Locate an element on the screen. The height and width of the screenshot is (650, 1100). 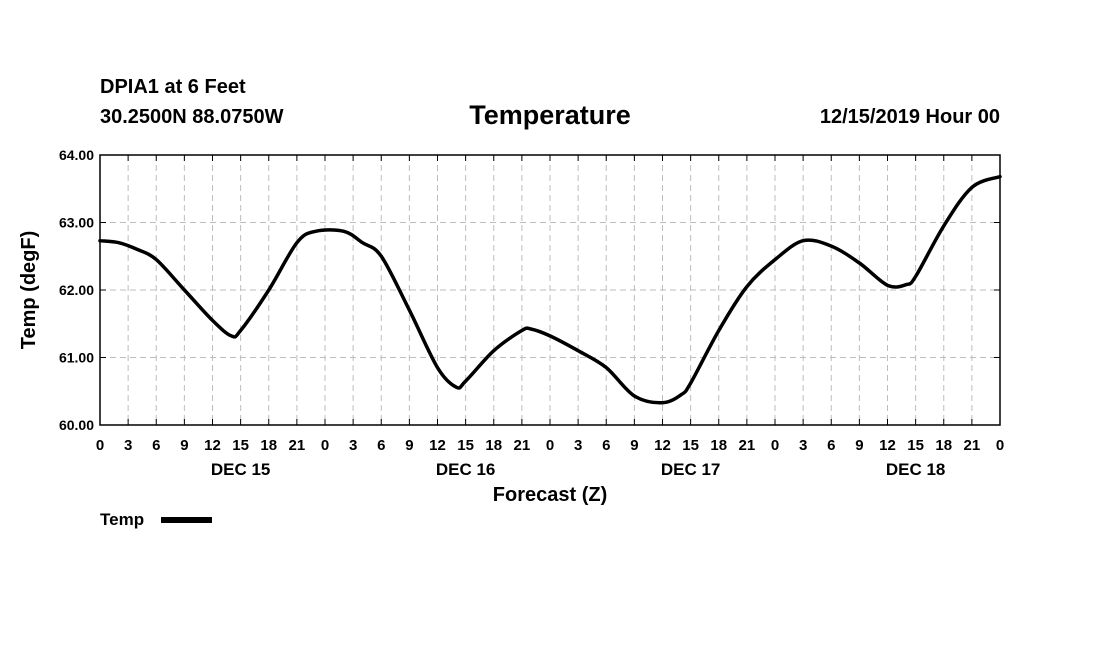
y-axis-label: Temp (degF) is located at coordinates (29, 290).